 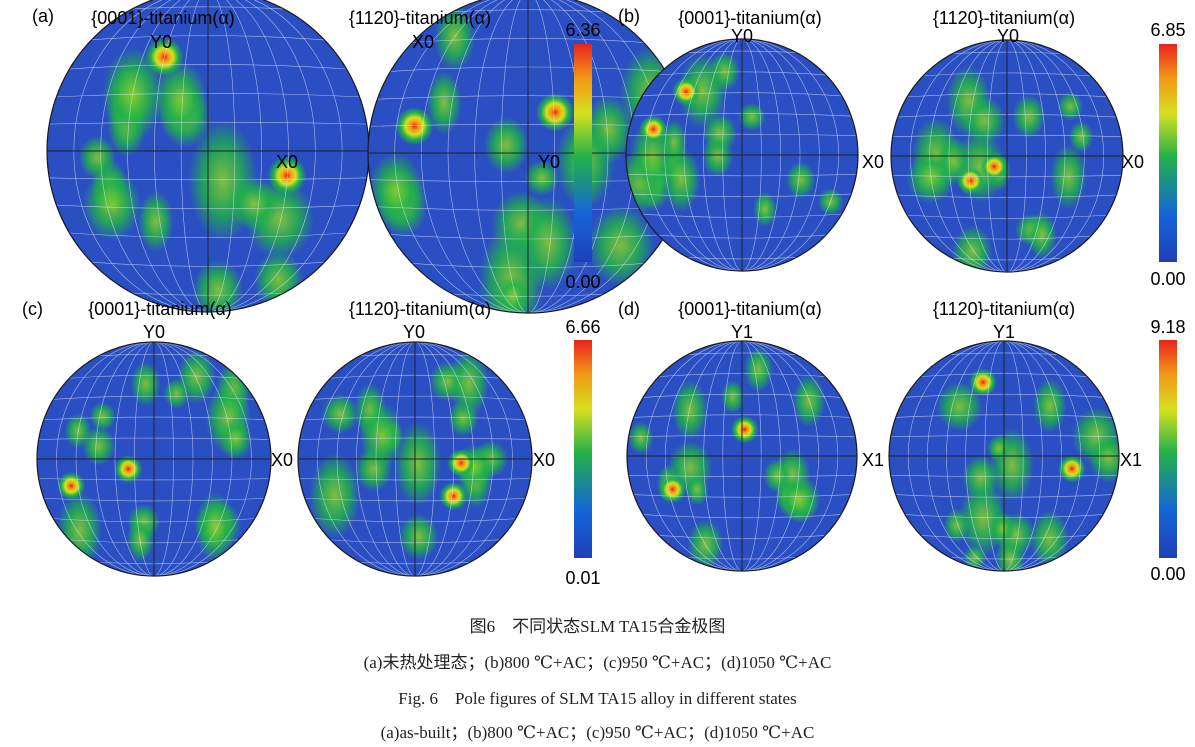 I want to click on color-scale: 9.18 0.00, so click(x=1167, y=450).